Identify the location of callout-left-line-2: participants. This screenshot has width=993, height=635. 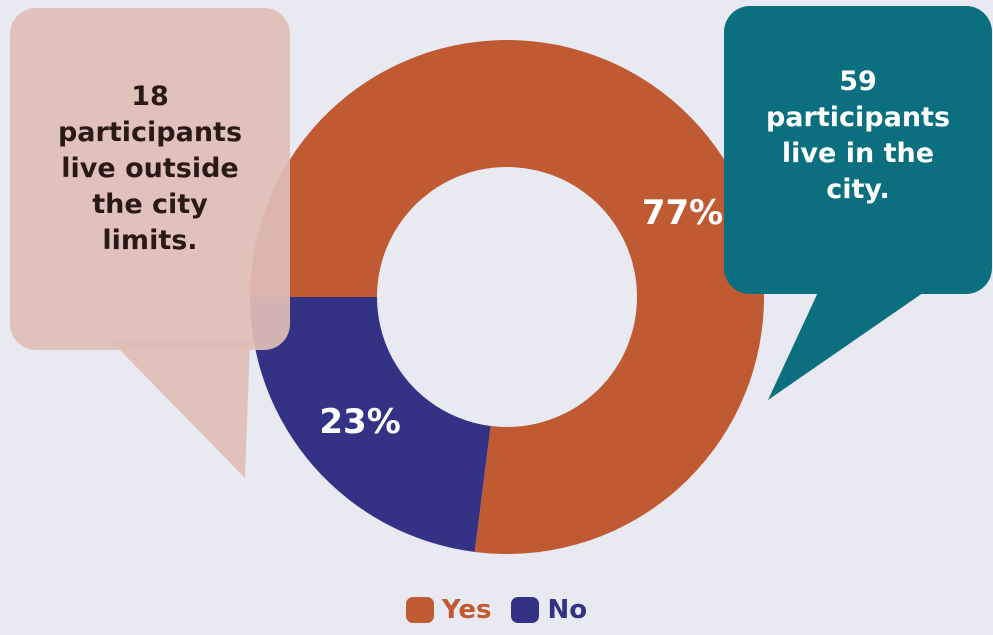
(150, 132).